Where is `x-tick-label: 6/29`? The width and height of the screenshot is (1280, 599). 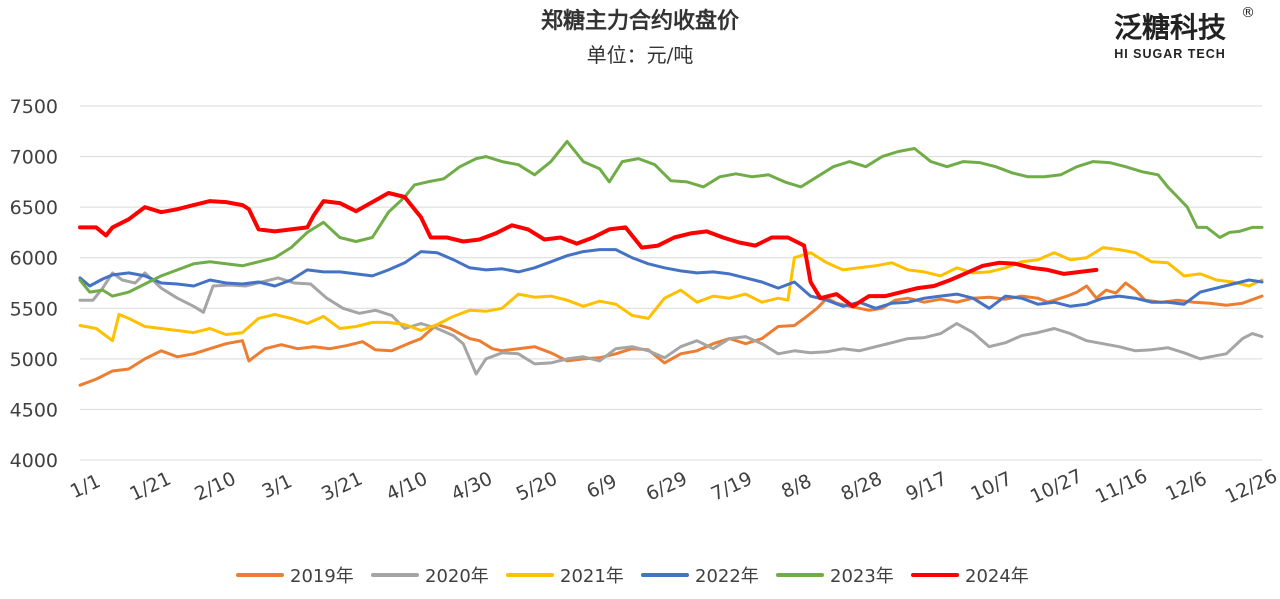
x-tick-label: 6/29 is located at coordinates (667, 487).